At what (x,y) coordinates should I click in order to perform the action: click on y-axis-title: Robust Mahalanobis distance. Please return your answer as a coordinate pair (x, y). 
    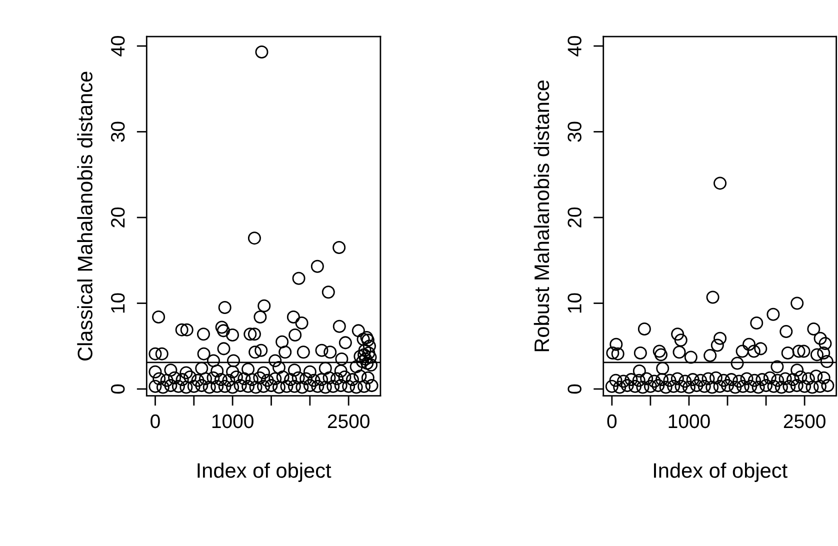
    Looking at the image, I should click on (542, 216).